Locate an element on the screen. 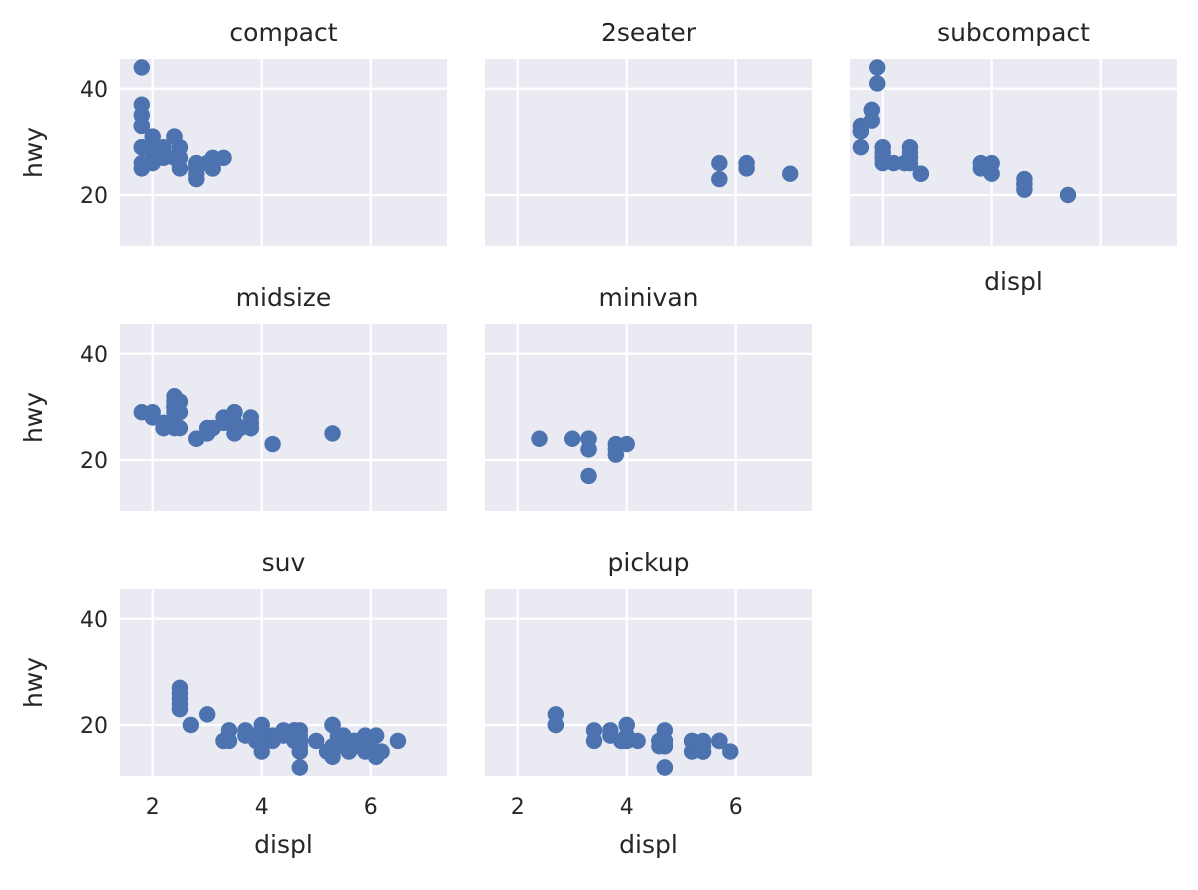  facet-midsize: midsize 20 40 hwy is located at coordinates (233, 397).